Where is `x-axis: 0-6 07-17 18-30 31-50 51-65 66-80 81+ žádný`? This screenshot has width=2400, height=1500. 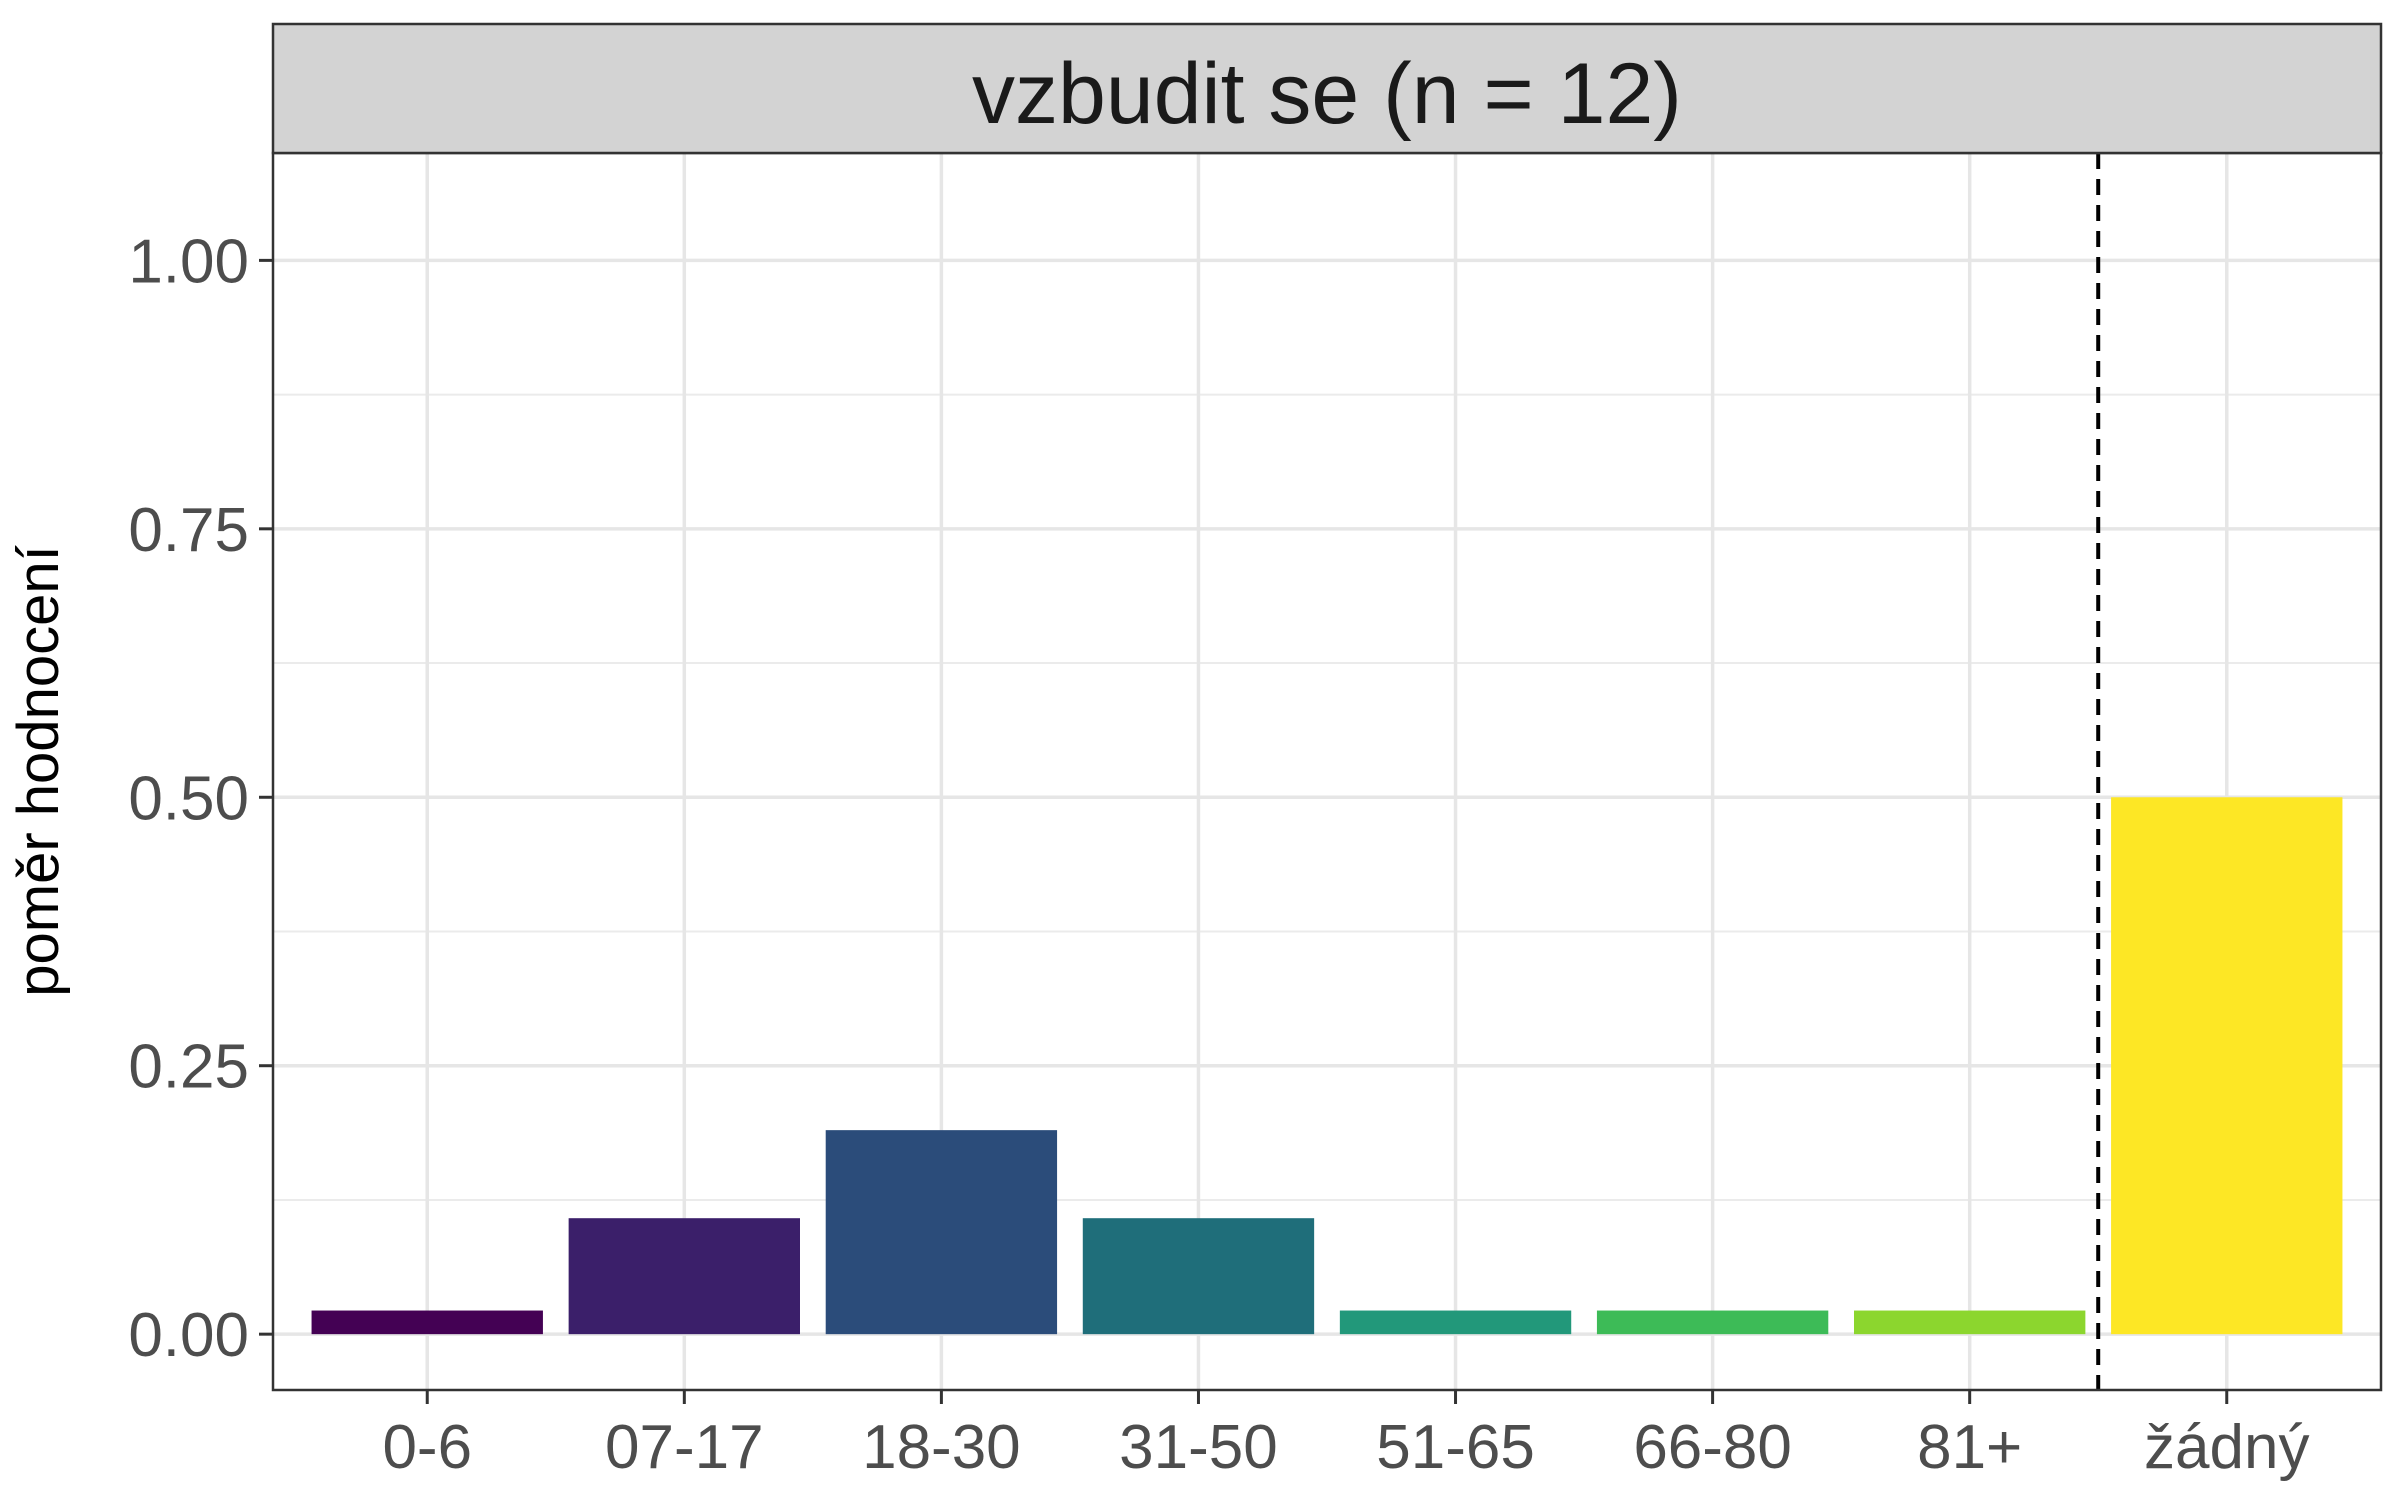 x-axis: 0-6 07-17 18-30 31-50 51-65 66-80 81+ žádný is located at coordinates (1345, 1436).